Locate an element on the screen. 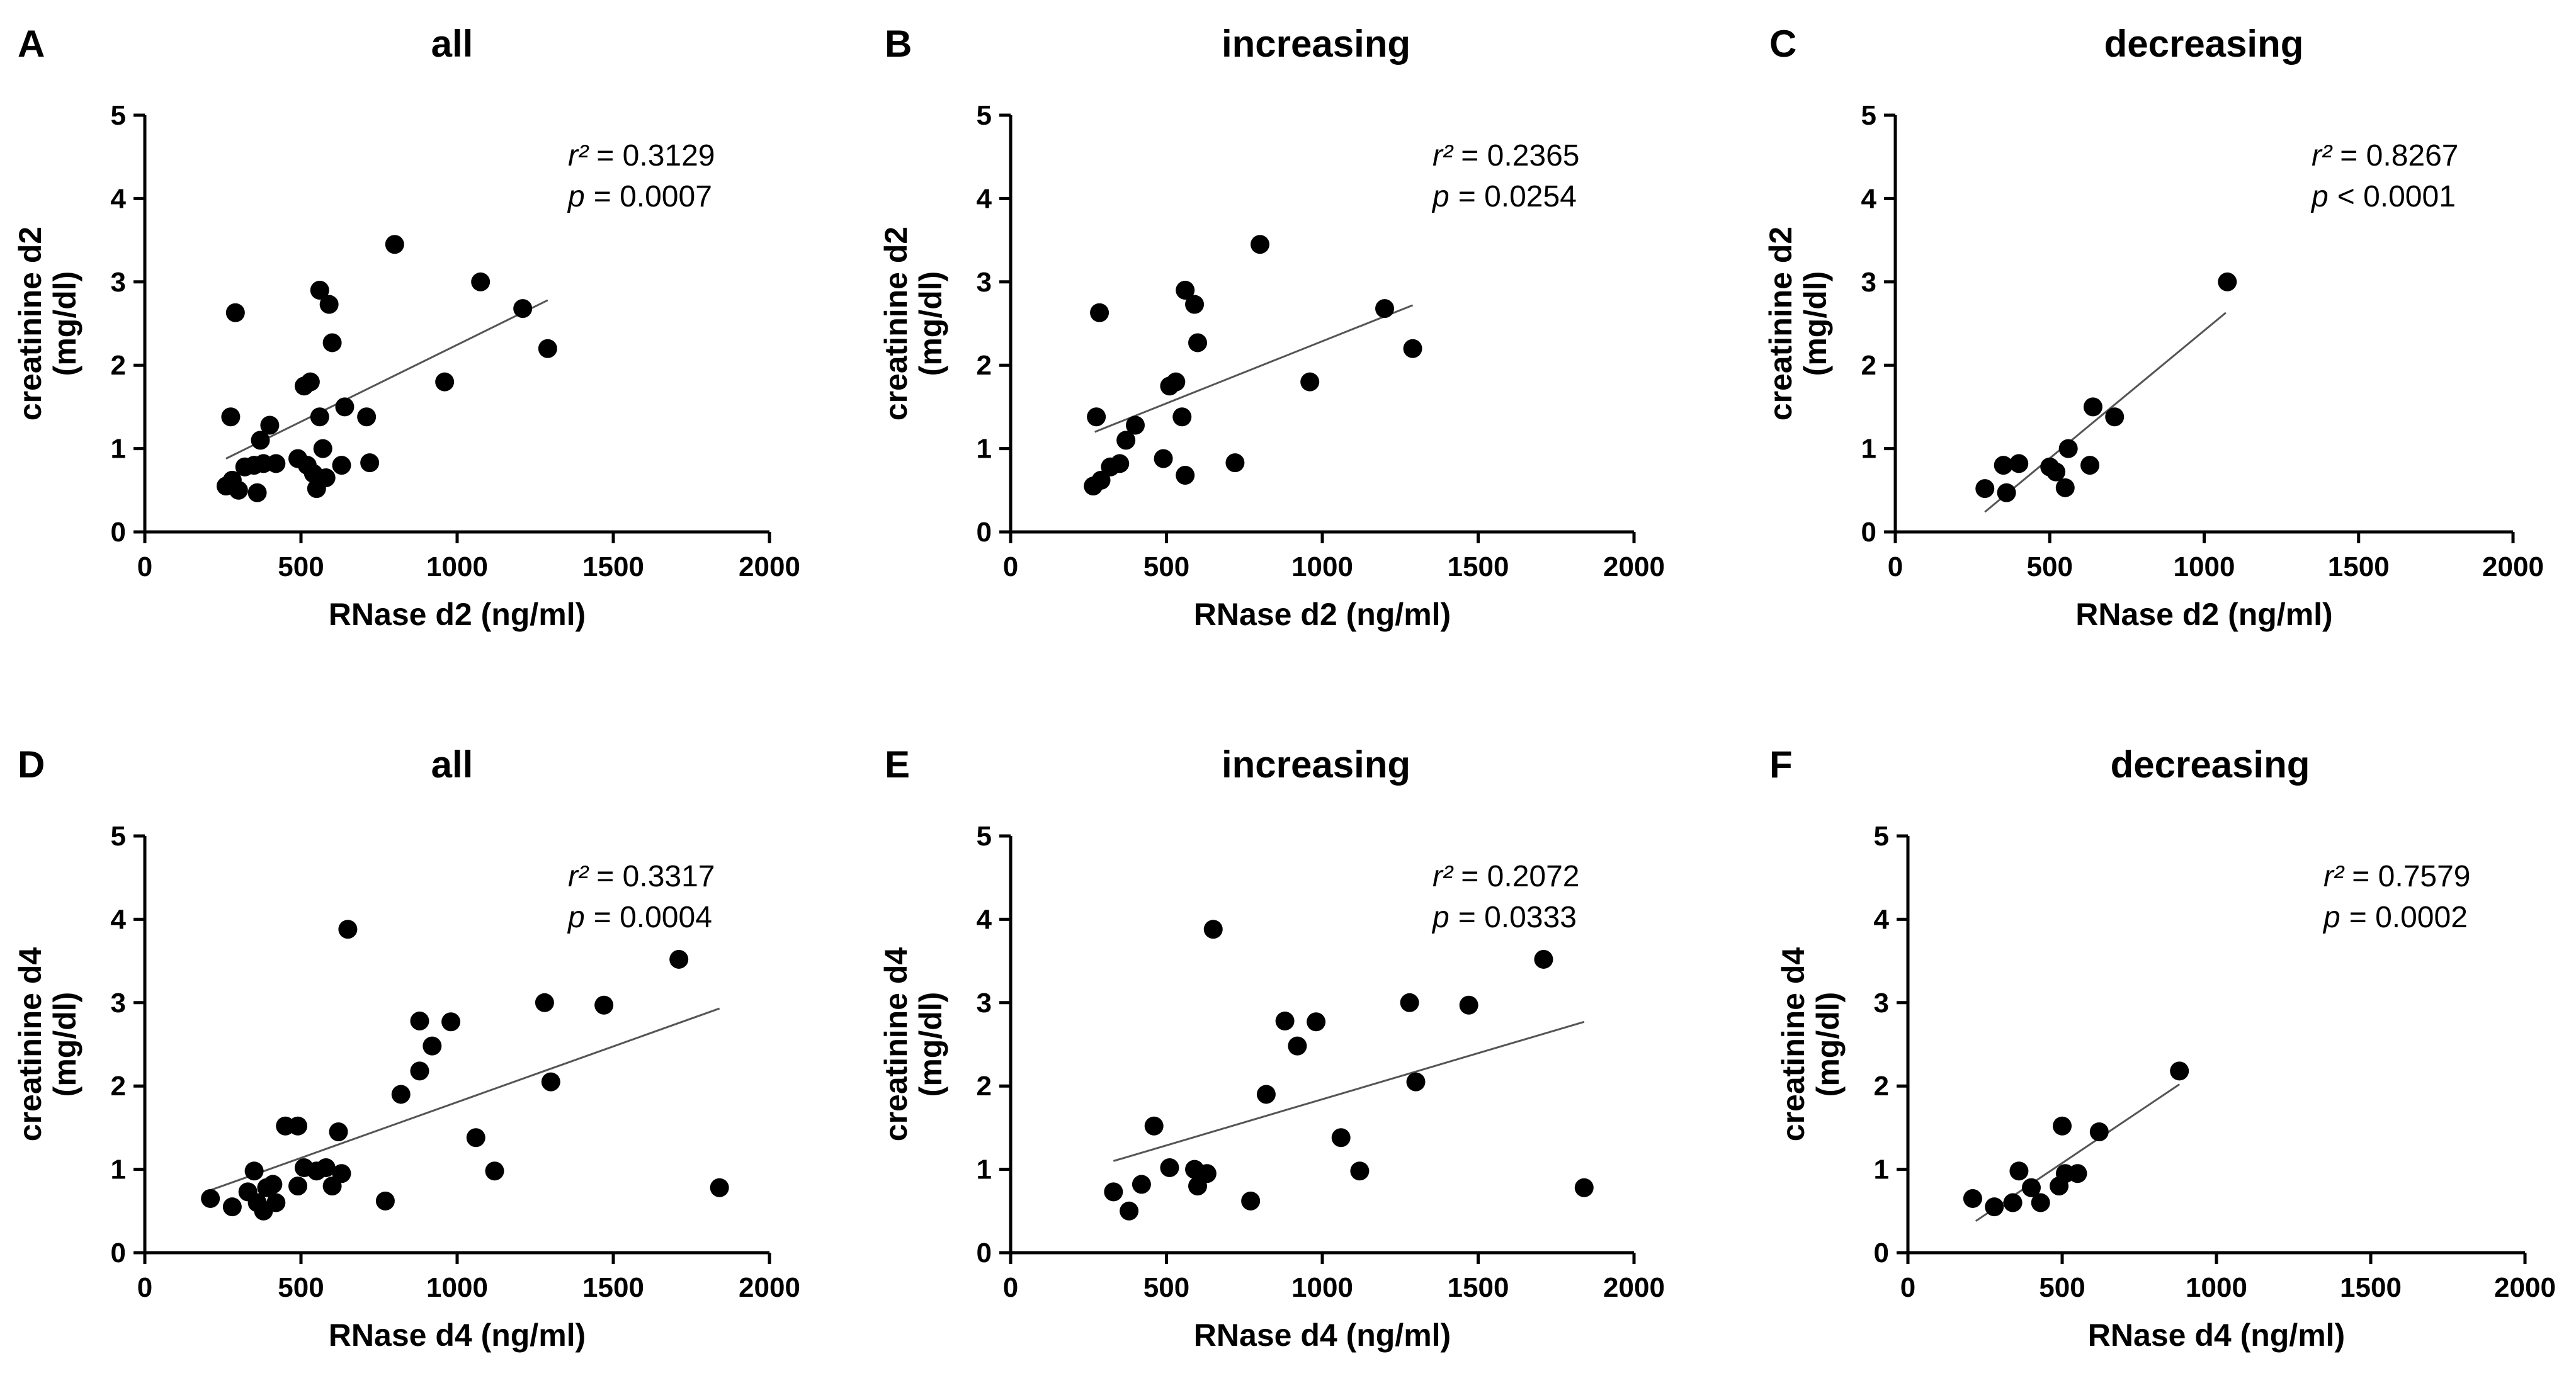  r-squared-value: = 0.3317 is located at coordinates (651, 876).